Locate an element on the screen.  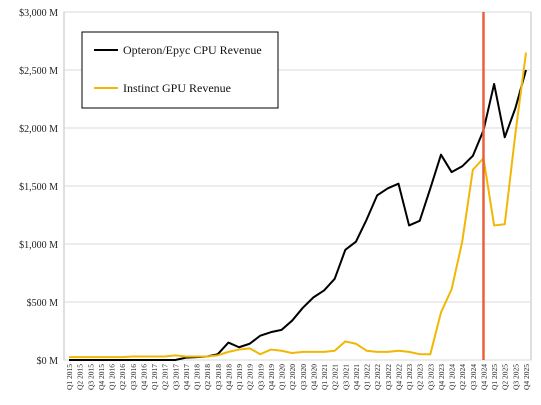
x-tick-label: Q4 2023 is located at coordinates (441, 377).